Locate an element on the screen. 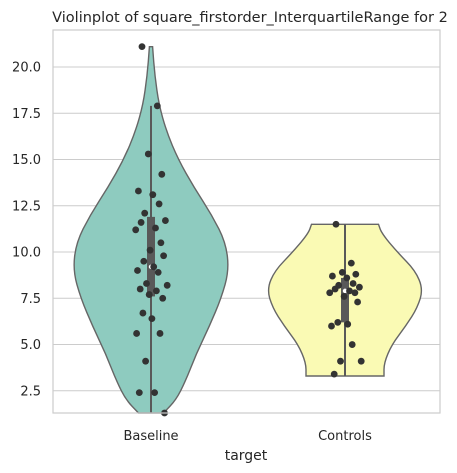 Image resolution: width=457 pixels, height=473 pixels. y-tick-label: 2.5 is located at coordinates (30, 391).